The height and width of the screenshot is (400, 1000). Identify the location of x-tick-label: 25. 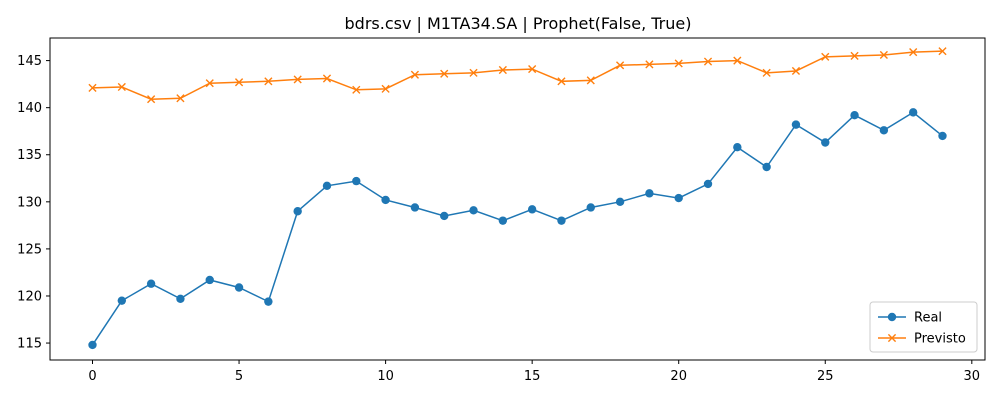
(825, 376).